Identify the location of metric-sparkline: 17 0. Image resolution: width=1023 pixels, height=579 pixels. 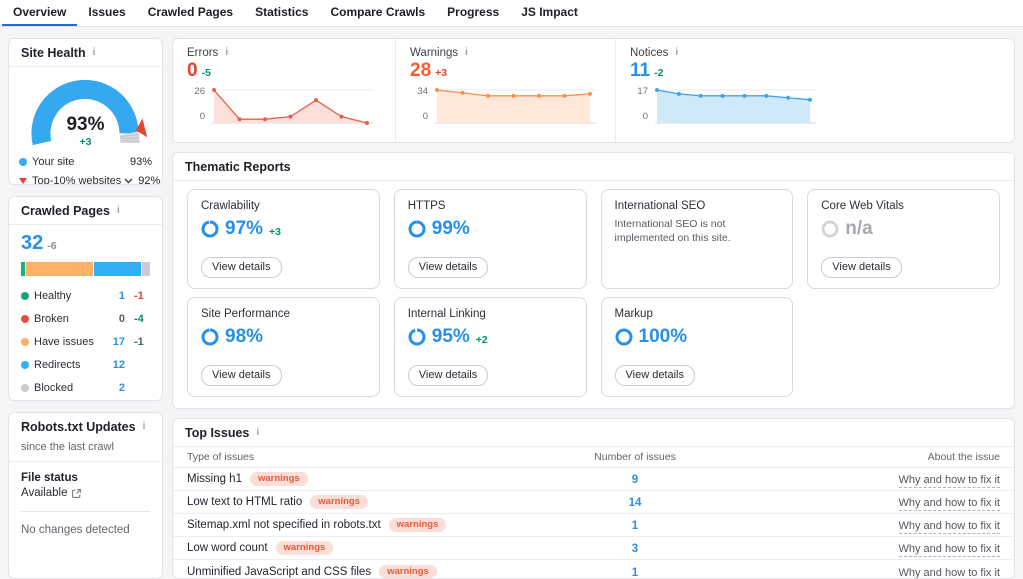
(815, 107).